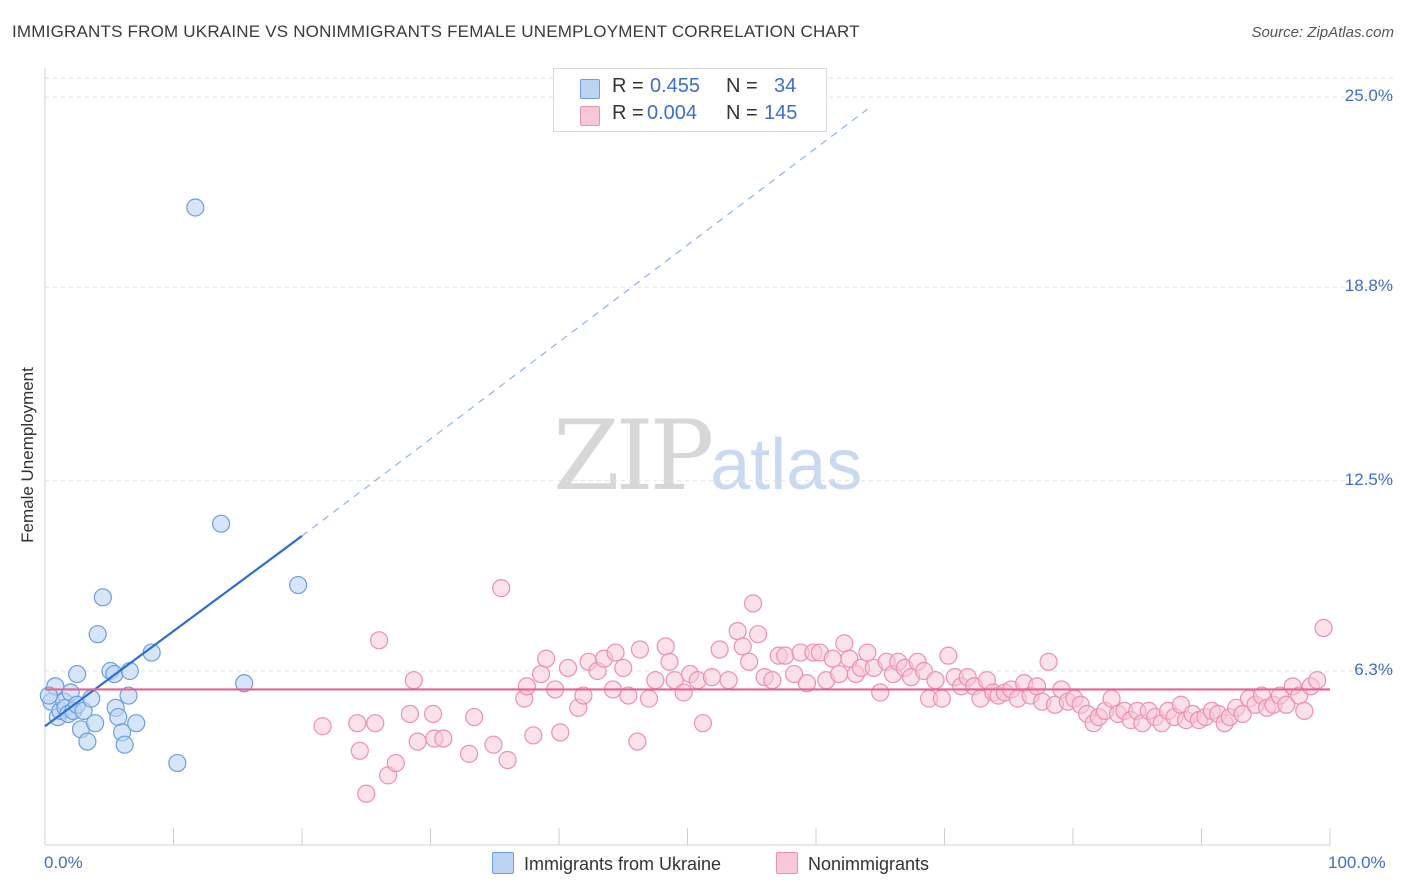 The image size is (1406, 892). I want to click on bottom-legend-ukraine: Immigrants from Ukraine, so click(606, 863).